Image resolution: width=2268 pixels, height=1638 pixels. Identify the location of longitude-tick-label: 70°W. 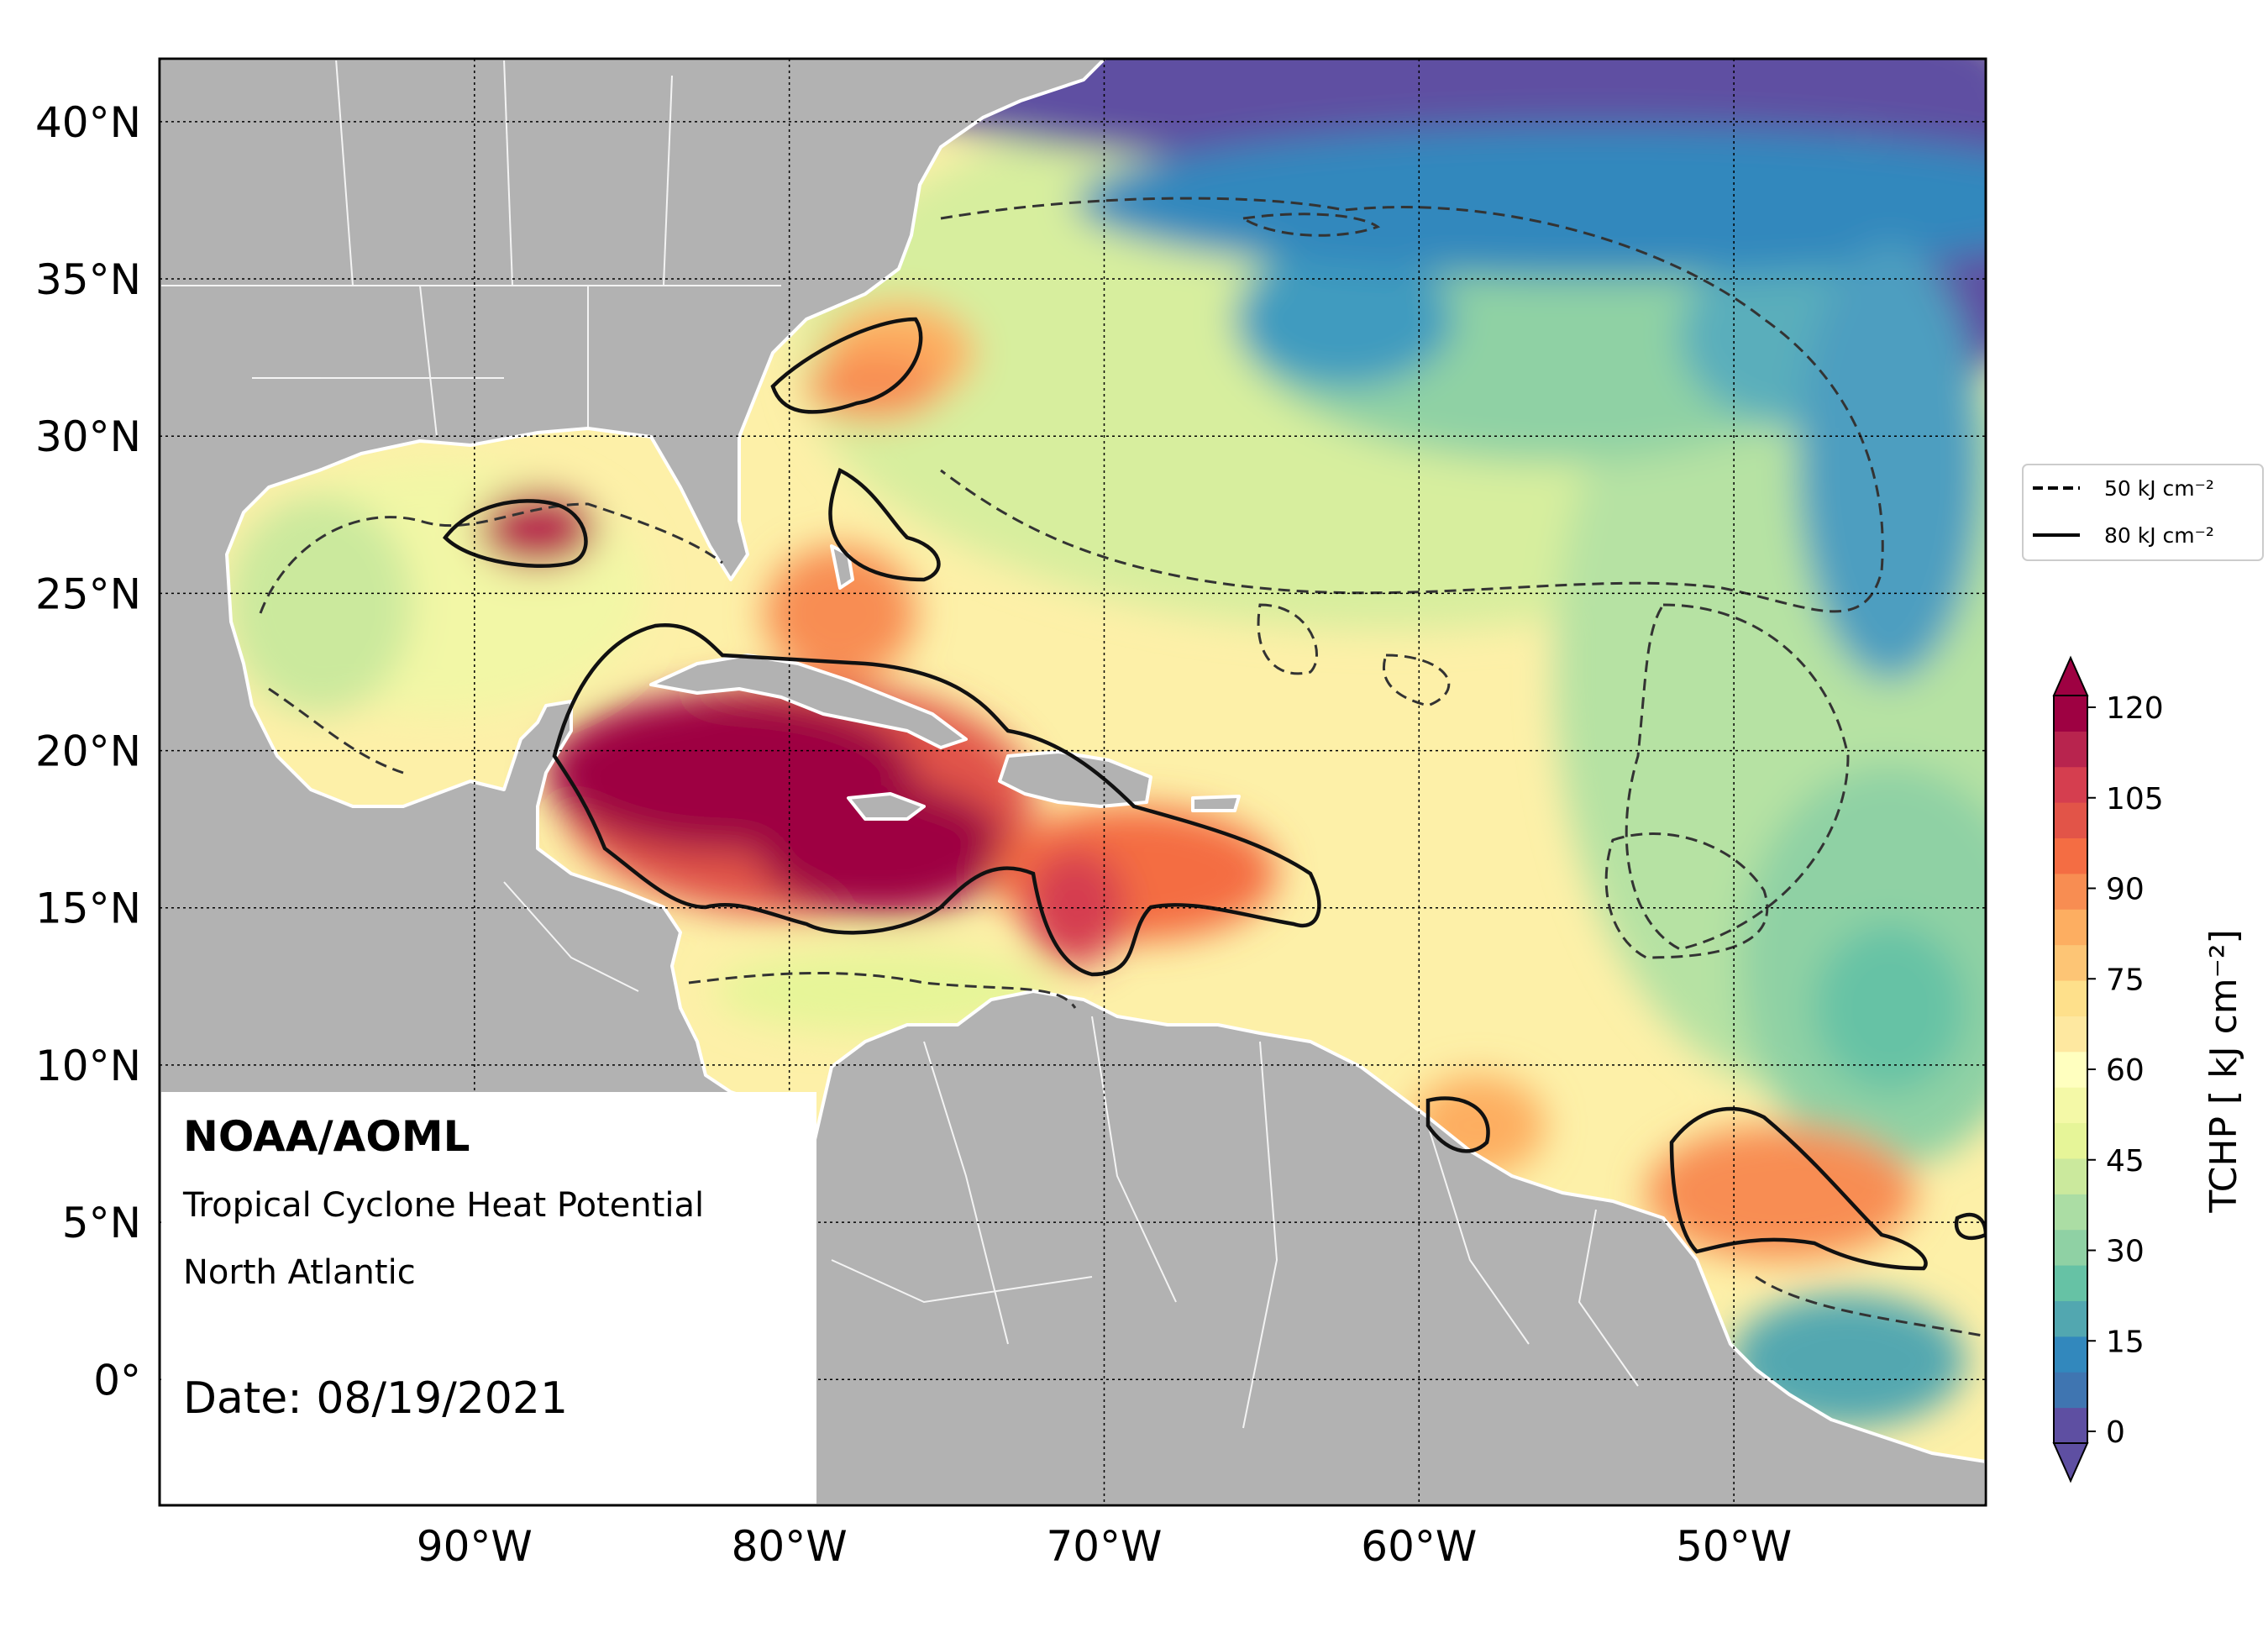
(1104, 1546).